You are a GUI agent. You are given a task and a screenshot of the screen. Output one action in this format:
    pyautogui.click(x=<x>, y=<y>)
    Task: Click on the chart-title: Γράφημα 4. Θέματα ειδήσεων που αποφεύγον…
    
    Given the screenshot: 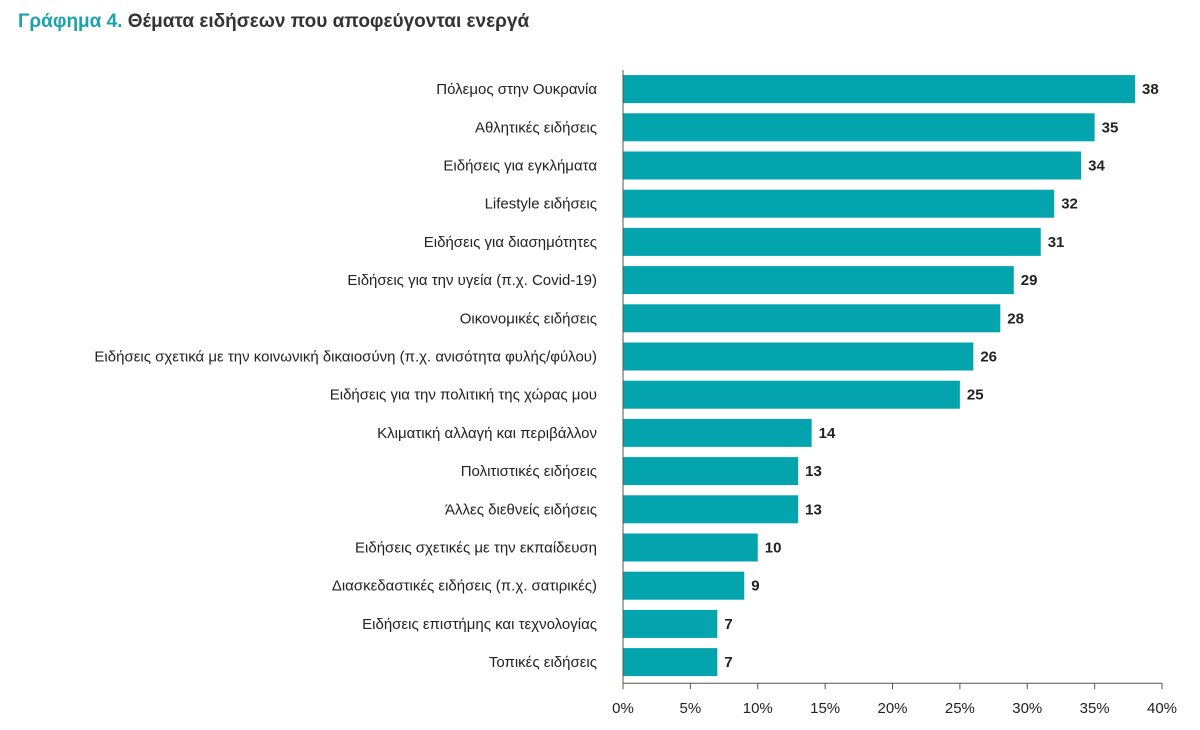 What is the action you would take?
    pyautogui.click(x=273, y=22)
    